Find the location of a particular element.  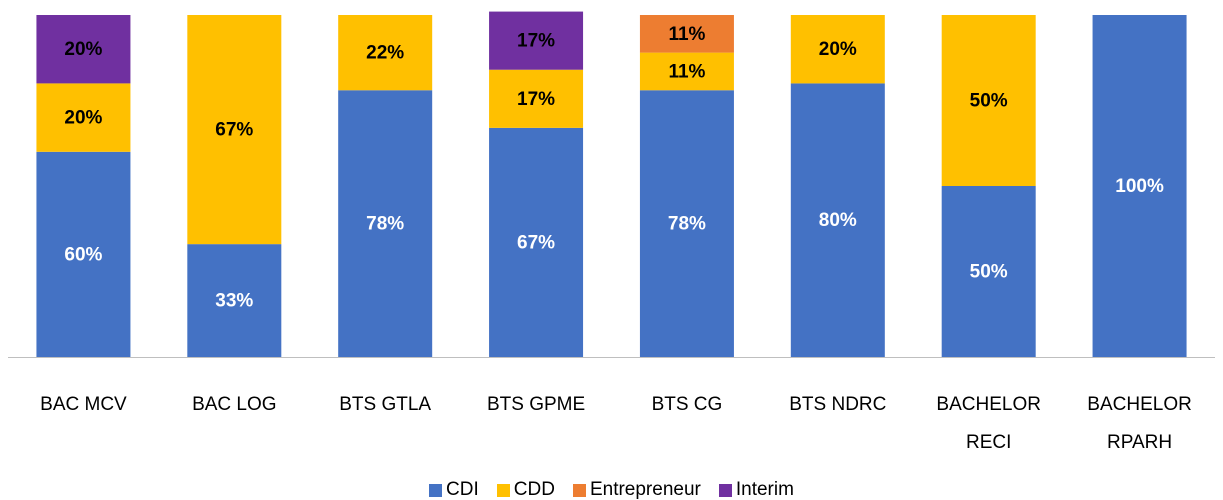

data-label: 80% is located at coordinates (838, 220).